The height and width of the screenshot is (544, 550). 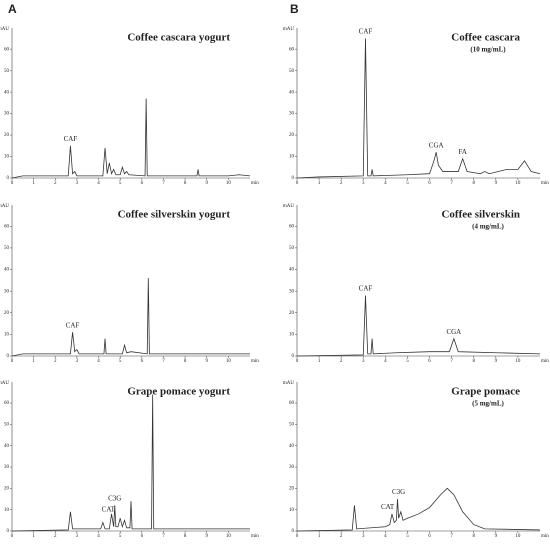 I want to click on chart-title: Coffee silverskin yogurt, so click(x=174, y=215).